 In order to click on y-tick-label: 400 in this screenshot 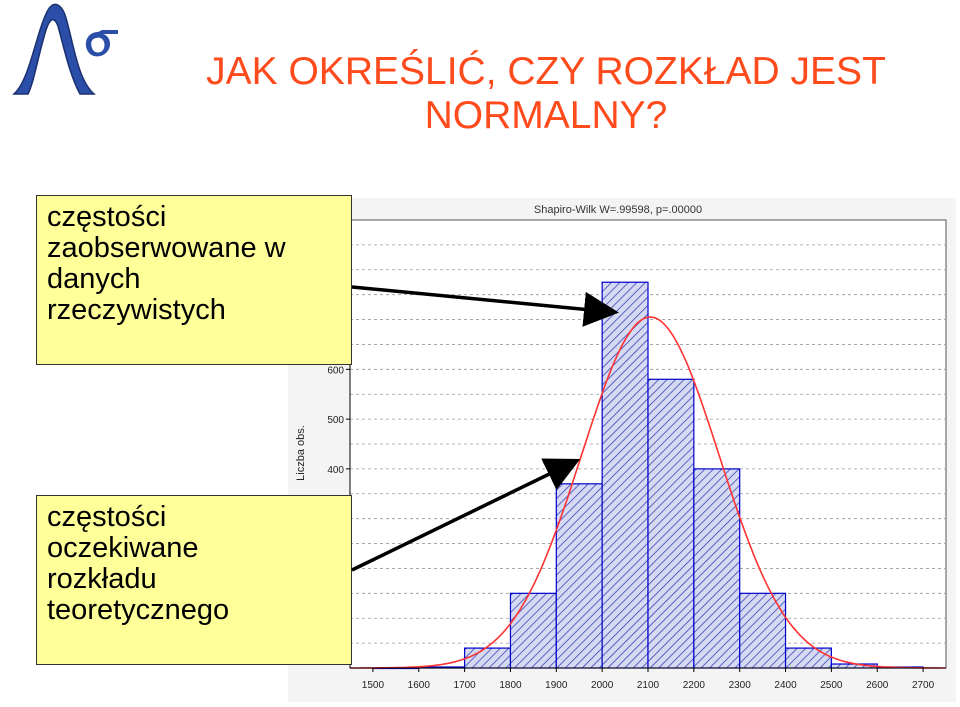, I will do `click(335, 470)`.